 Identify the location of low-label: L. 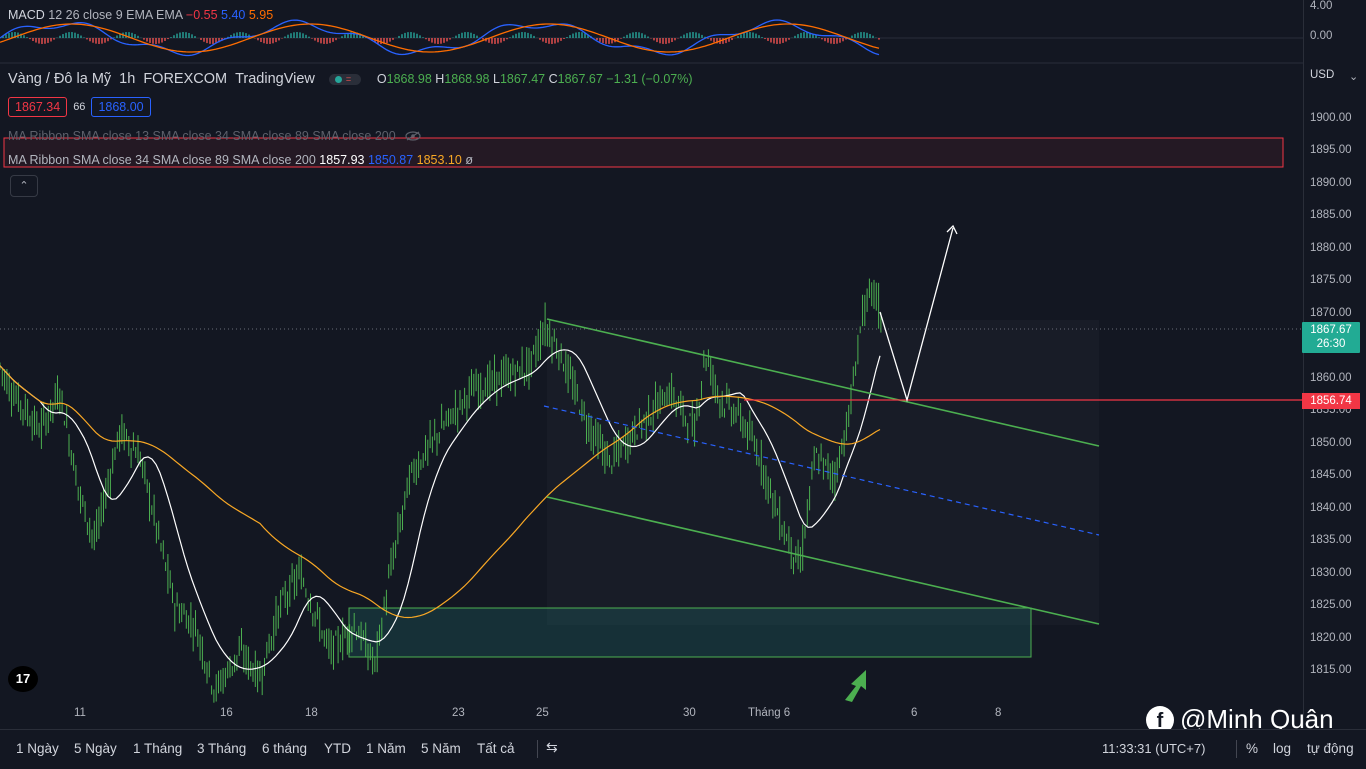
(496, 79).